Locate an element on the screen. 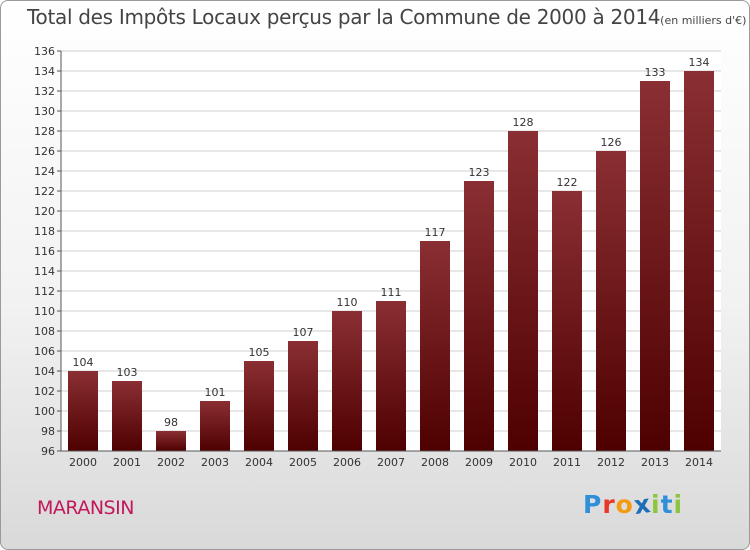  data-label: 98 is located at coordinates (171, 422).